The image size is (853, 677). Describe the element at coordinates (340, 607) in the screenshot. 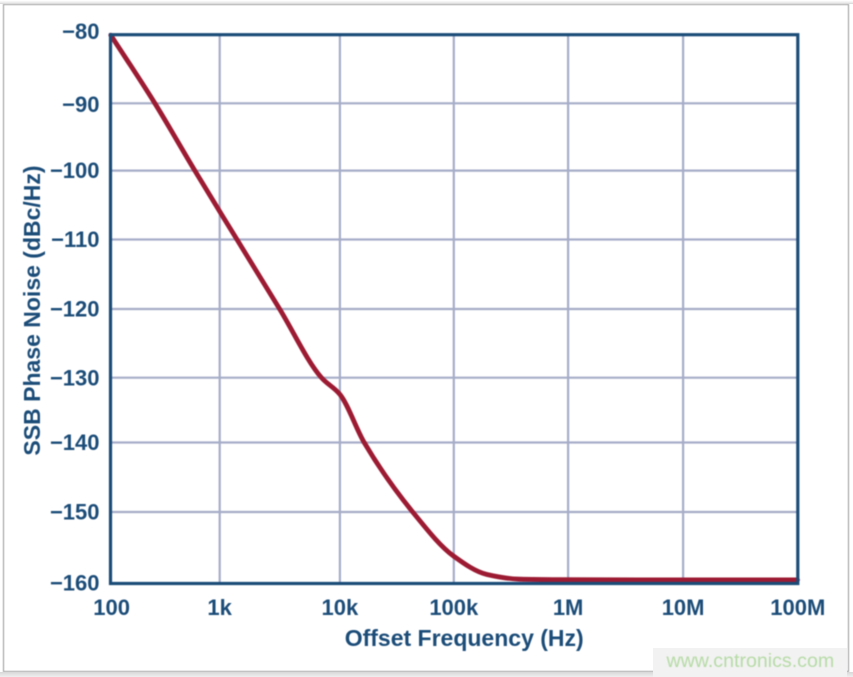

I see `svg-text: 10k` at that location.